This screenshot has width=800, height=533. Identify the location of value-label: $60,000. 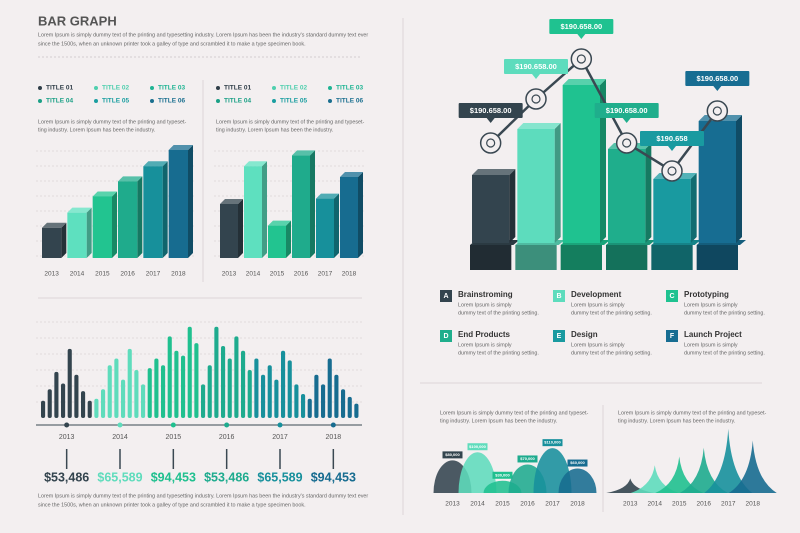
(577, 462).